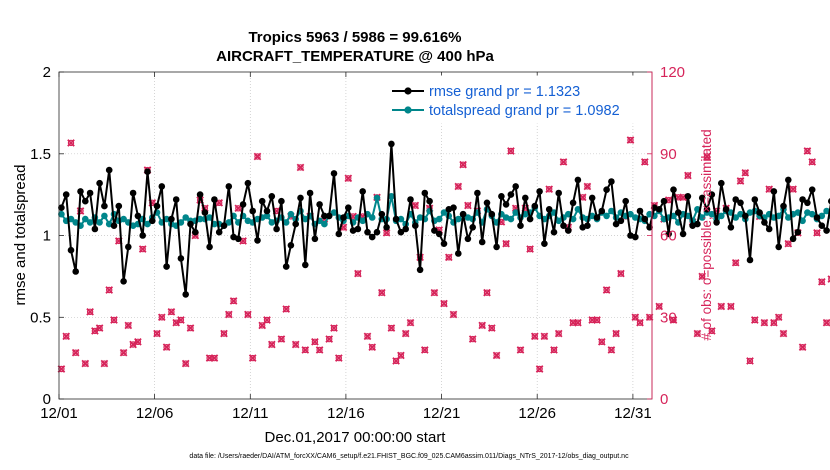  I want to click on x-tick-label: 12/06, so click(155, 413).